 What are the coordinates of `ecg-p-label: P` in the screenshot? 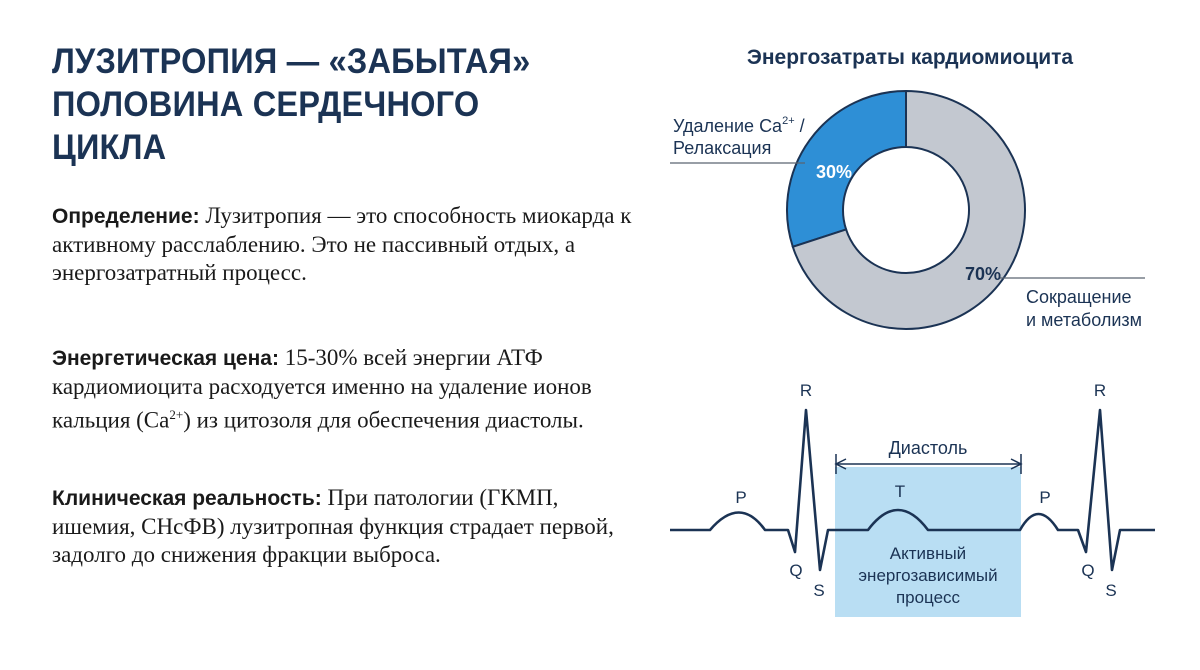 It's located at (740, 497).